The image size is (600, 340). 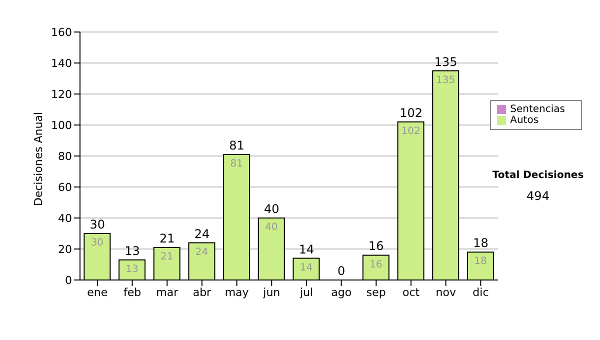 I want to click on y-tick-label: 160, so click(x=61, y=32).